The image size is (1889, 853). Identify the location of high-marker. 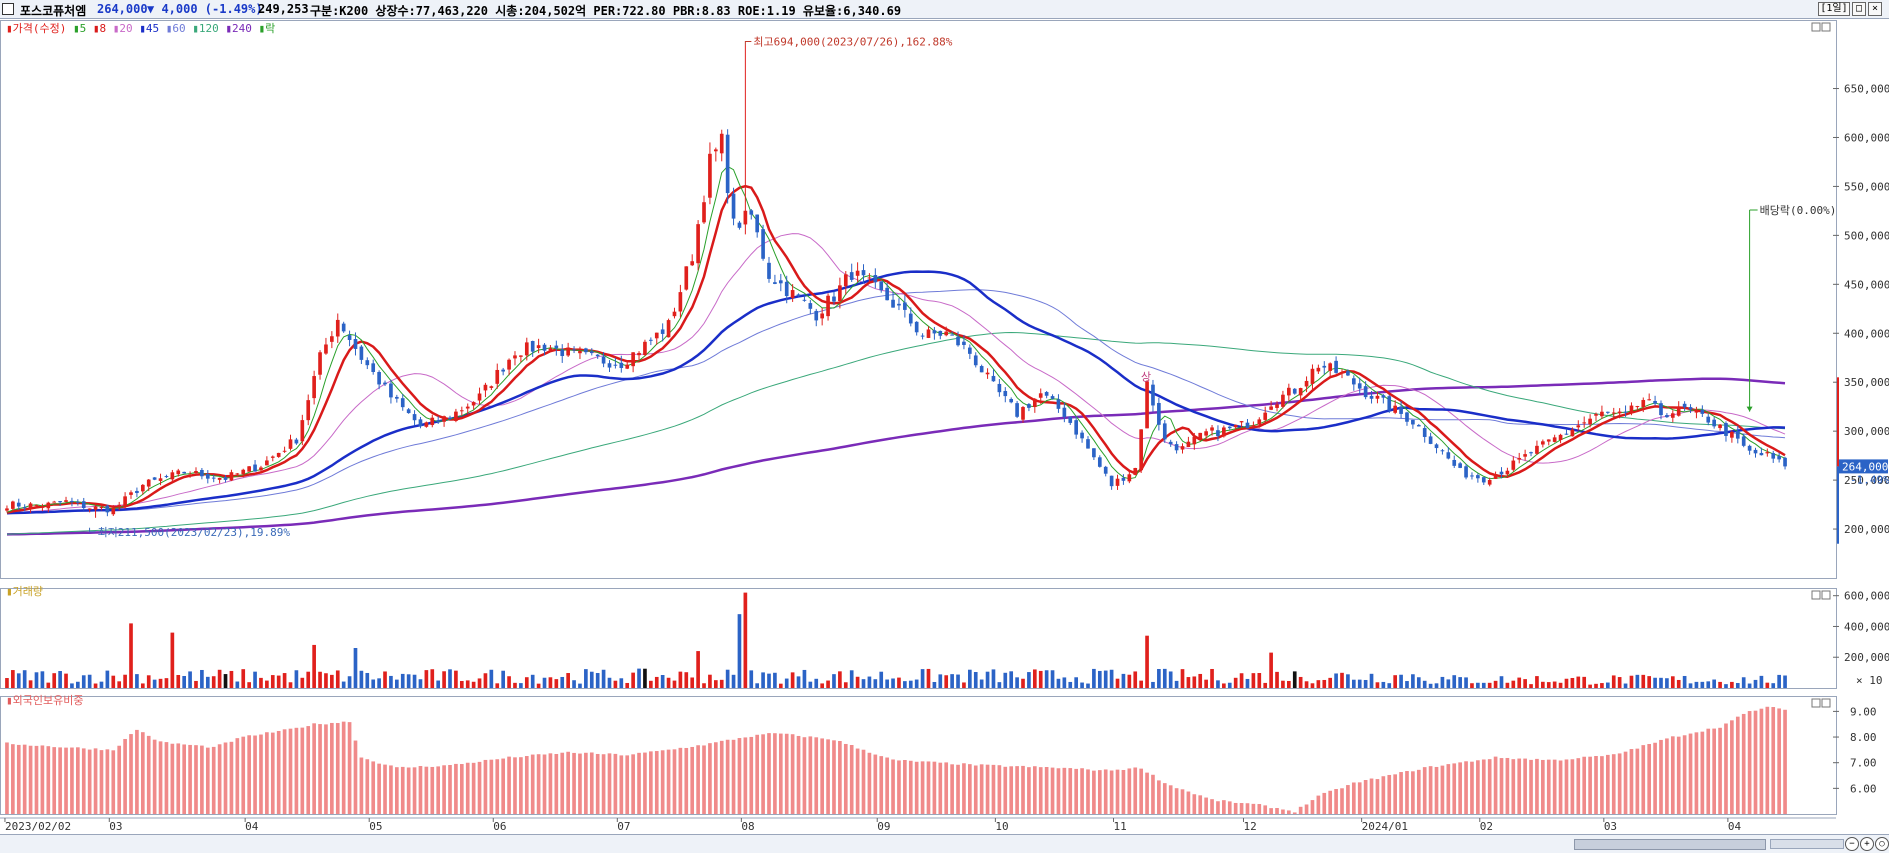
(748, 43).